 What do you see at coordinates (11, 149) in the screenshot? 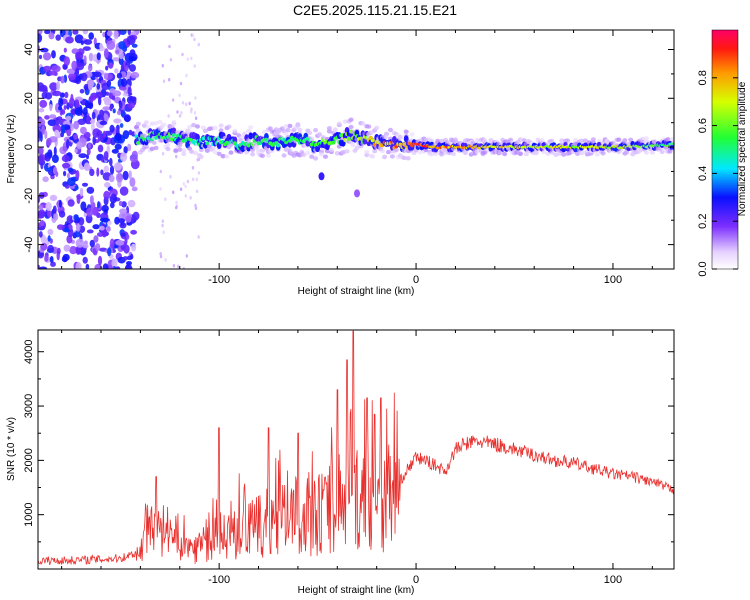
I see `heatmap-ylabel: Frequency (Hz)` at bounding box center [11, 149].